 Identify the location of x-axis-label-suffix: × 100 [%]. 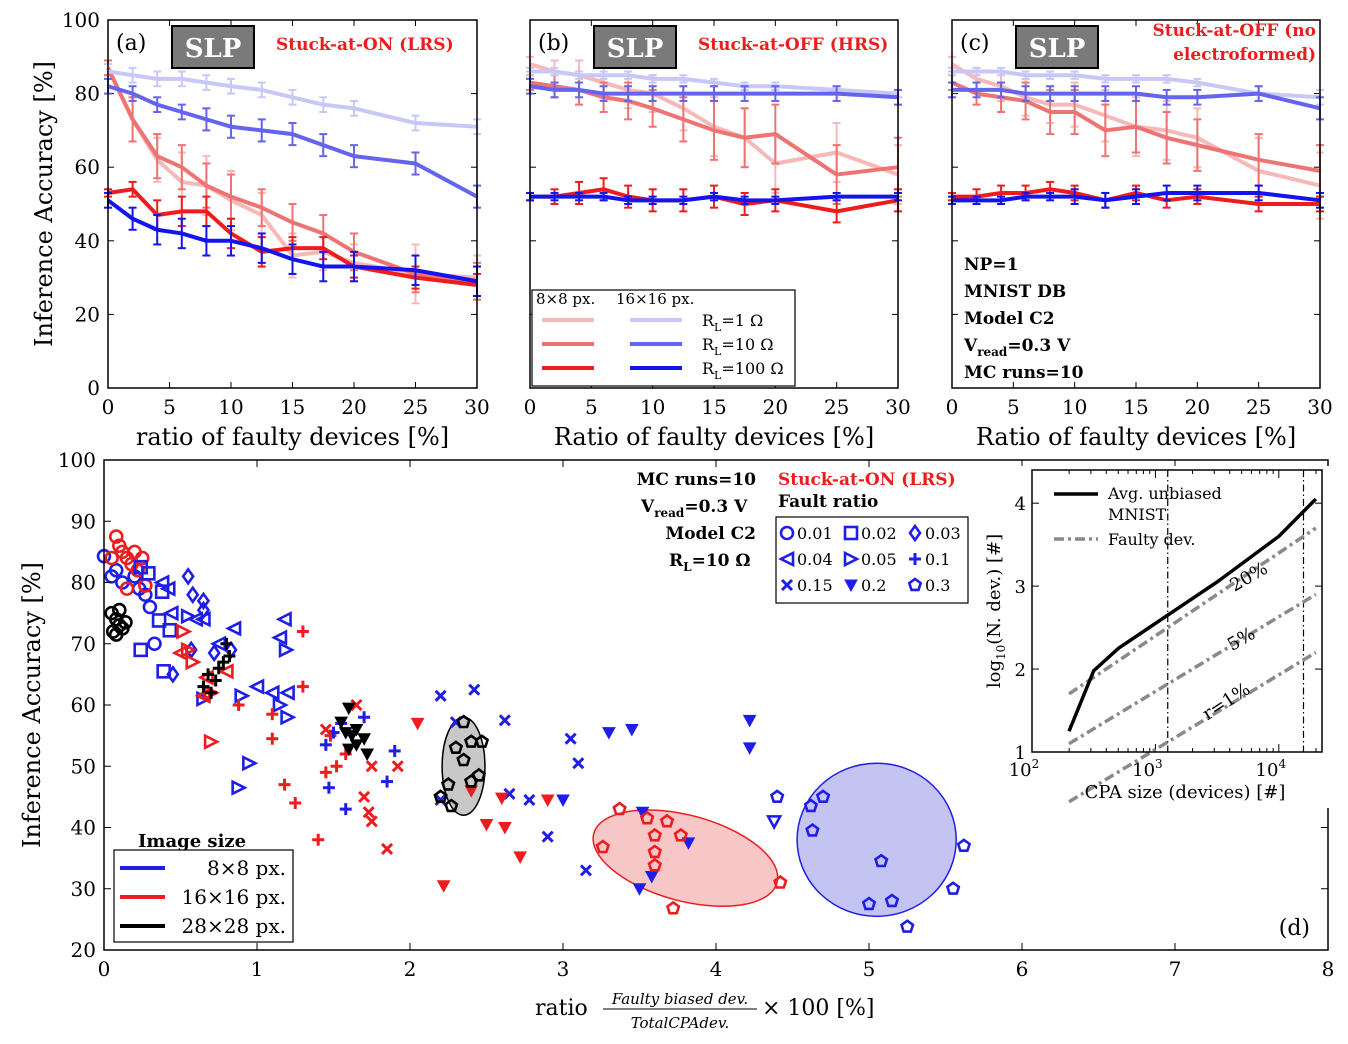
(818, 1008).